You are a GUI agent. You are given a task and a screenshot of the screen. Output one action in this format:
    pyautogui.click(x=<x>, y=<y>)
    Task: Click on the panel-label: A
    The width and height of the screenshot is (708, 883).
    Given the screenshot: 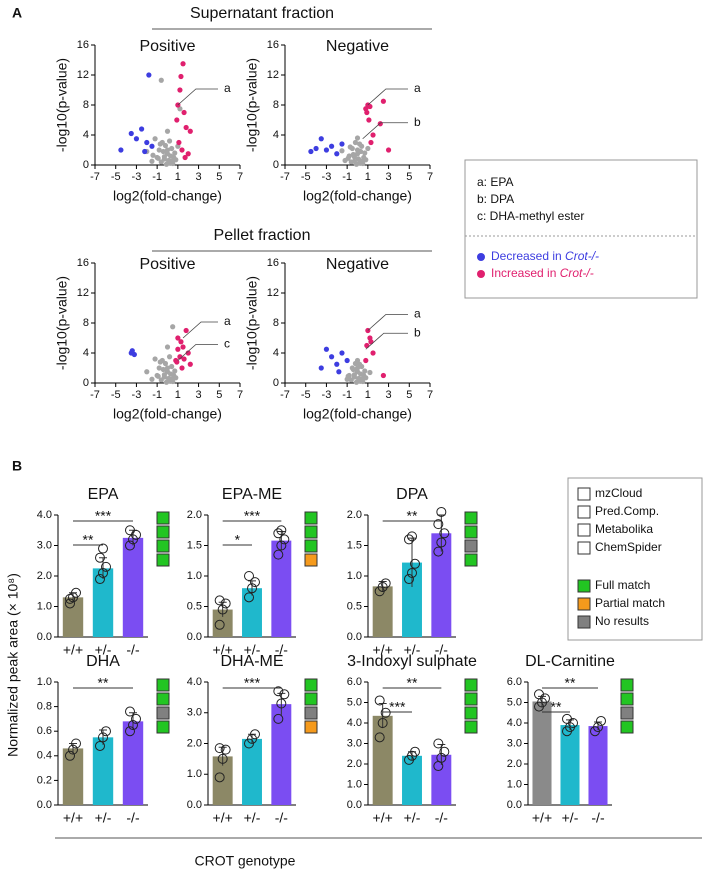 What is the action you would take?
    pyautogui.click(x=17, y=13)
    